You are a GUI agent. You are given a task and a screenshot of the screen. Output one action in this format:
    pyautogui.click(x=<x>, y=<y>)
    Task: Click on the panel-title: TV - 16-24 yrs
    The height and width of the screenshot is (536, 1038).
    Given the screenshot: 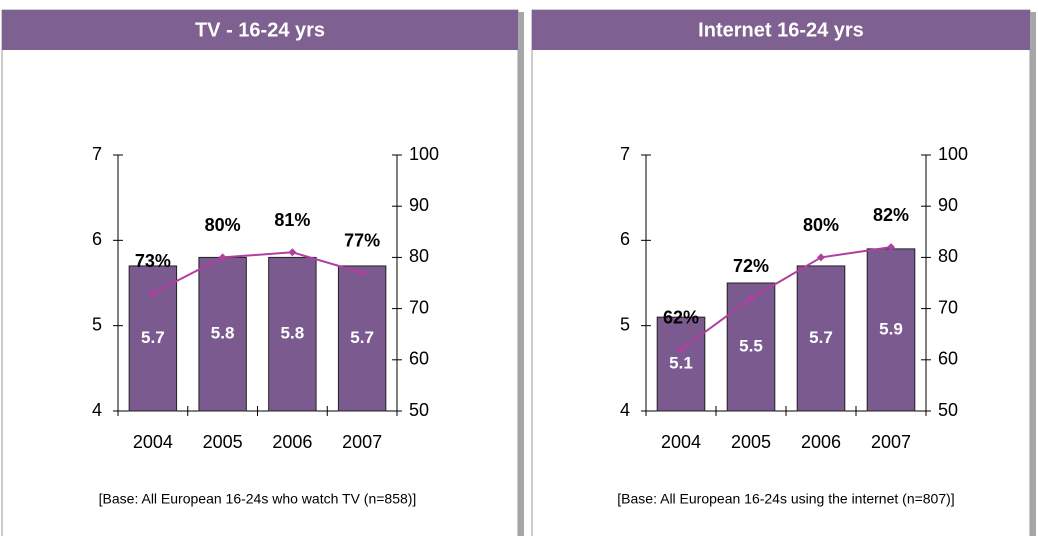 What is the action you would take?
    pyautogui.click(x=260, y=30)
    